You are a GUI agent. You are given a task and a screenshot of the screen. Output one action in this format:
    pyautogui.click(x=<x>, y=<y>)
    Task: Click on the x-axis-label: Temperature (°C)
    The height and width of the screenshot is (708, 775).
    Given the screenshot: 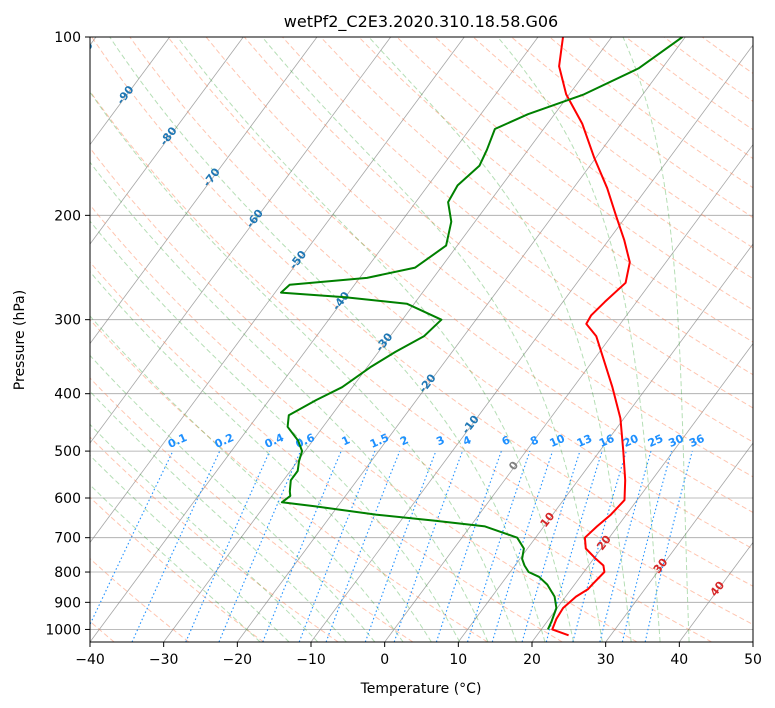 What is the action you would take?
    pyautogui.click(x=421, y=689)
    